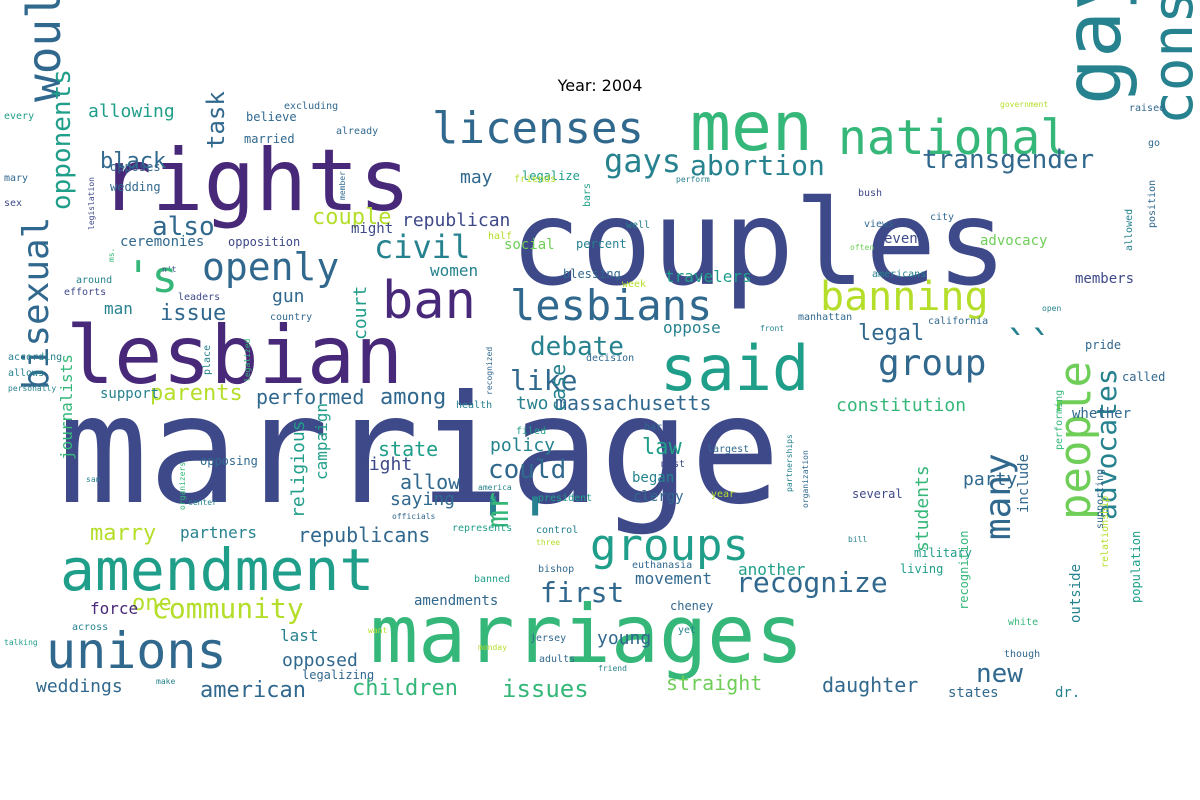  What do you see at coordinates (351, 217) in the screenshot?
I see `word-couple-49: couple` at bounding box center [351, 217].